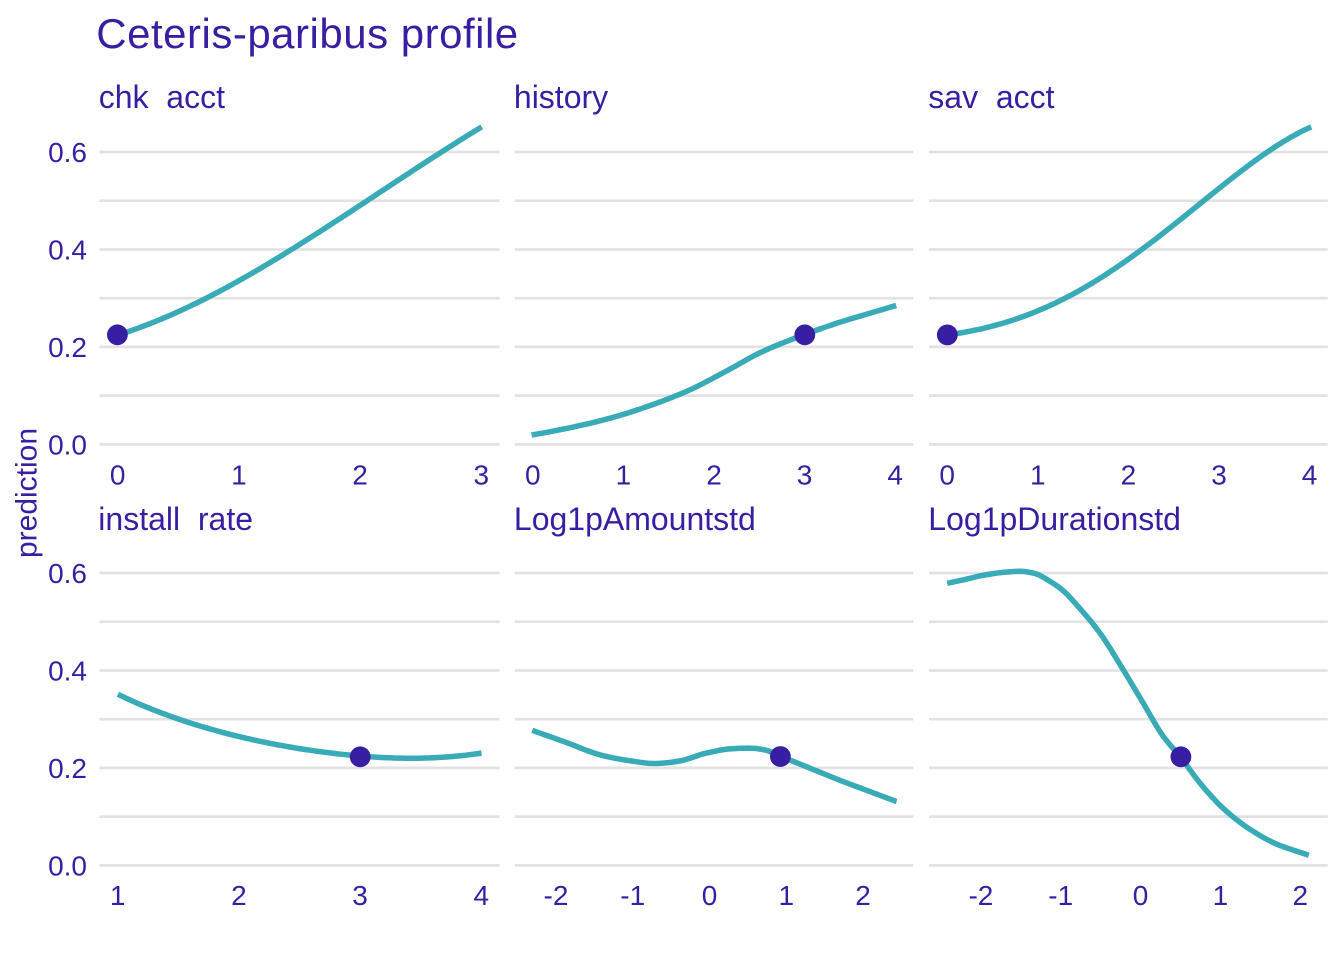  What do you see at coordinates (635, 519) in the screenshot?
I see `svg-text: Log1pAmountstd` at bounding box center [635, 519].